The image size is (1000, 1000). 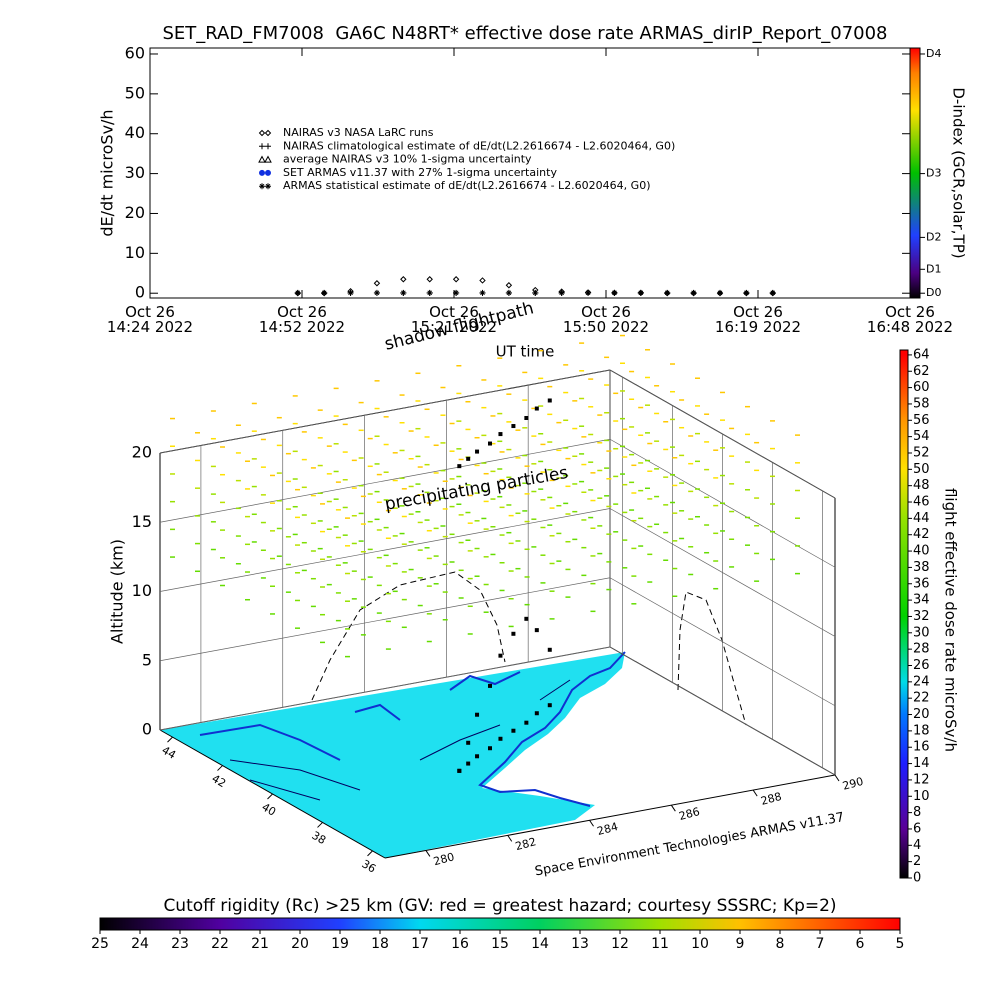 What do you see at coordinates (608, 829) in the screenshot?
I see `lon-tick-label: 284` at bounding box center [608, 829].